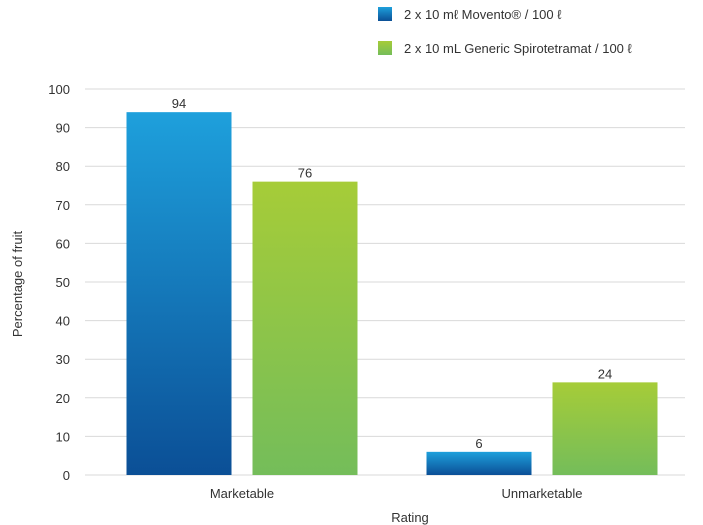 Image resolution: width=703 pixels, height=525 pixels. I want to click on y-tick-0: 0, so click(66, 475).